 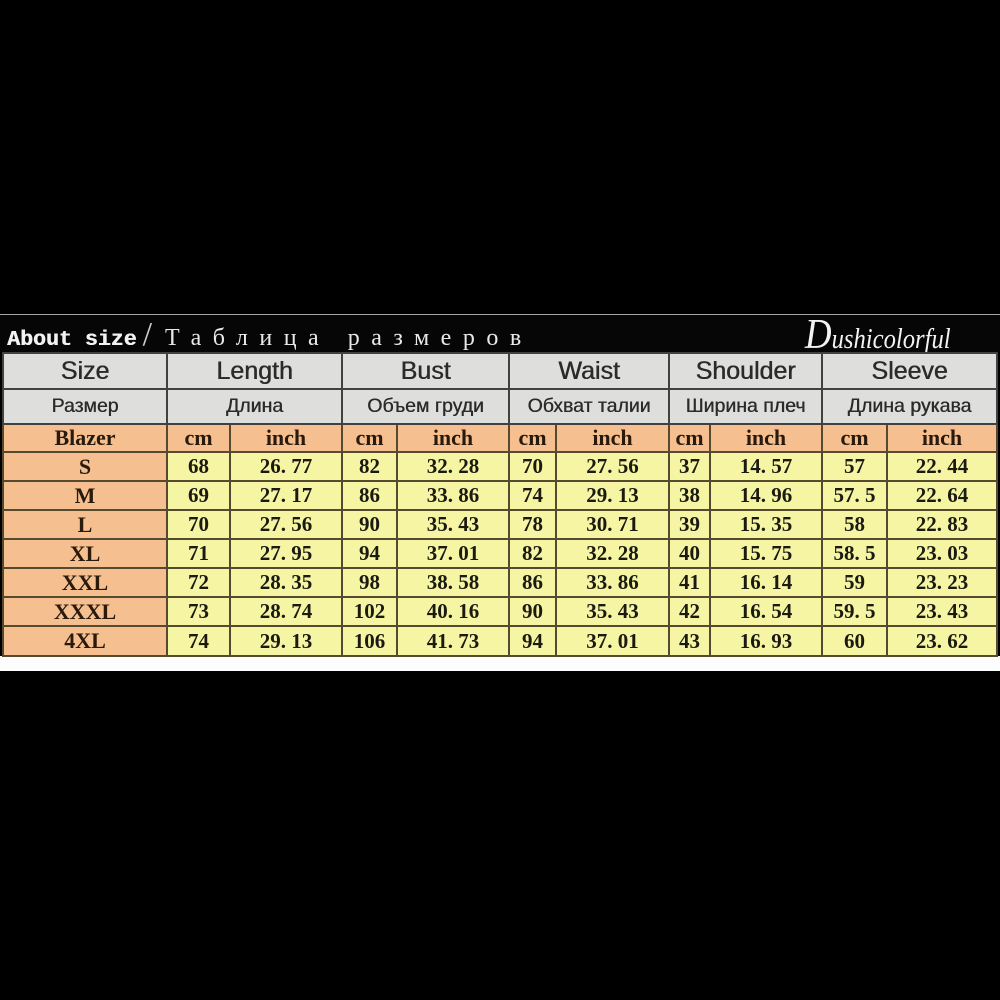 I want to click on svg-text: Dushicolorful, so click(x=877, y=334).